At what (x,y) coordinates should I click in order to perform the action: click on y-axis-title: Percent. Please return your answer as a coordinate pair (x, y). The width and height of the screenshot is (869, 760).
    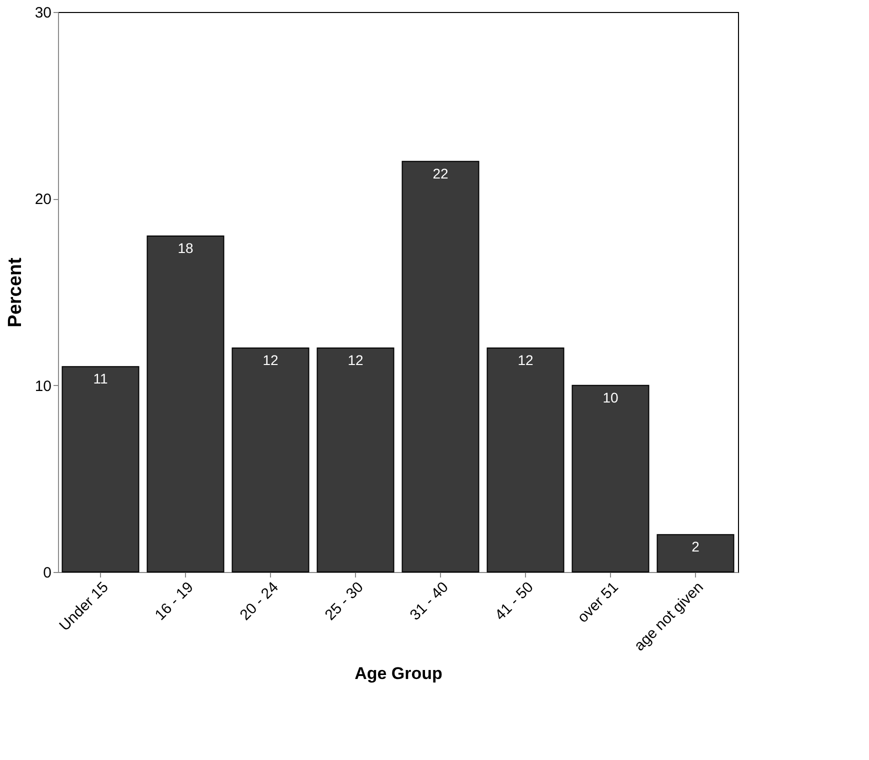
    Looking at the image, I should click on (15, 292).